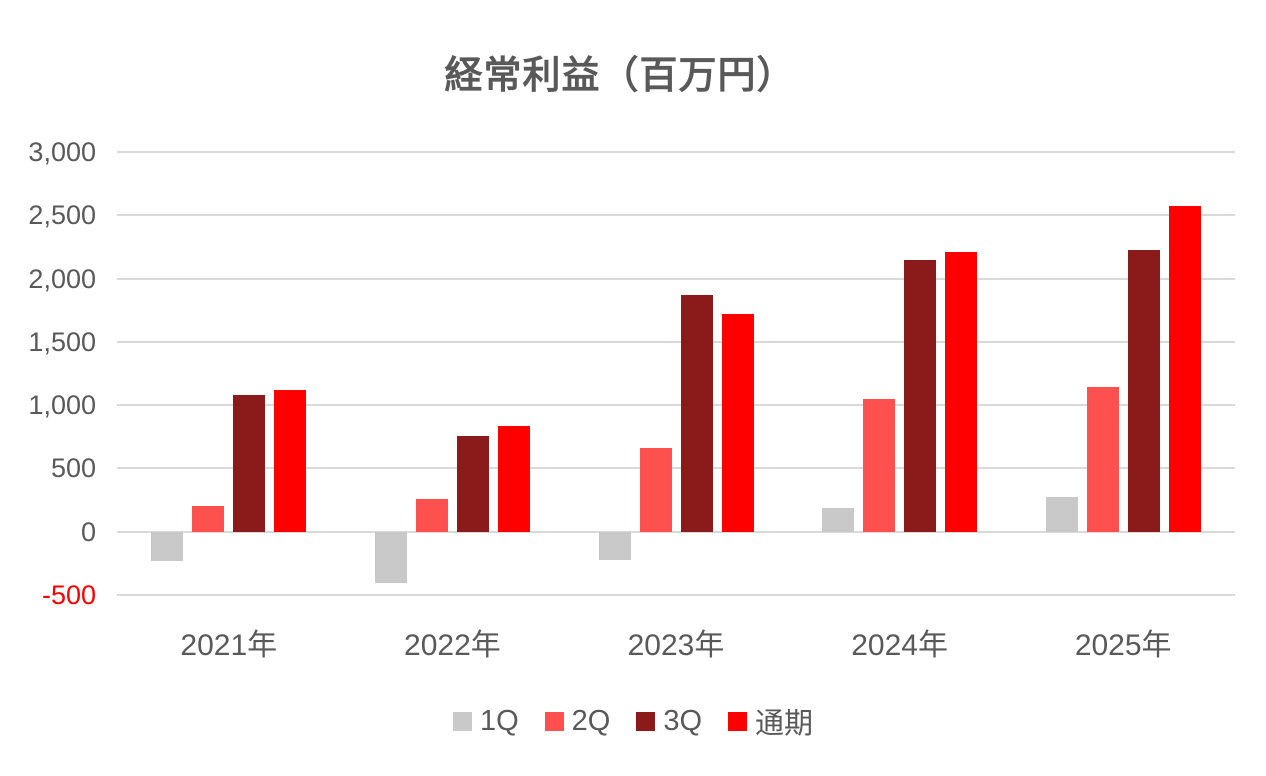 The height and width of the screenshot is (776, 1266). I want to click on legend-swatch-1q, so click(462, 721).